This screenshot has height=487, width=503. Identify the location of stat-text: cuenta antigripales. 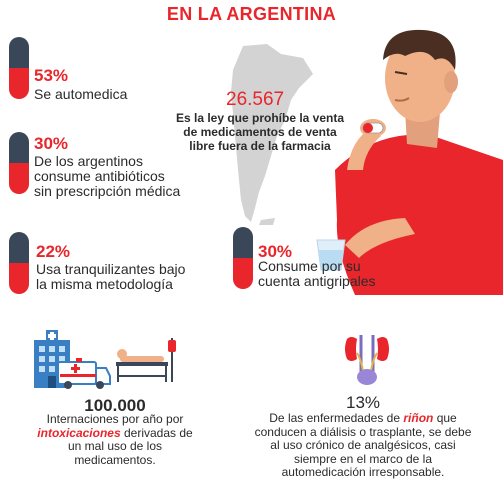
(317, 281).